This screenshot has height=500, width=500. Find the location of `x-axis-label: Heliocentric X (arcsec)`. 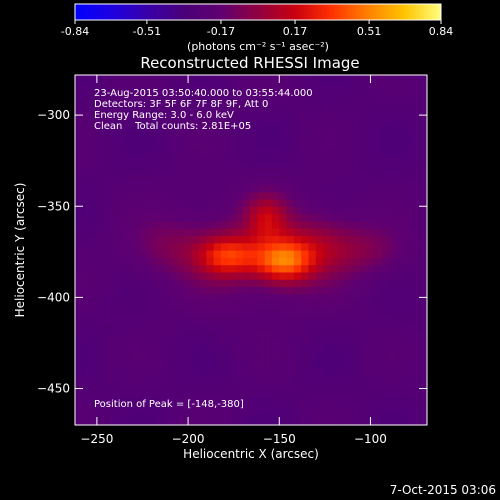

x-axis-label: Heliocentric X (arcsec) is located at coordinates (251, 454).